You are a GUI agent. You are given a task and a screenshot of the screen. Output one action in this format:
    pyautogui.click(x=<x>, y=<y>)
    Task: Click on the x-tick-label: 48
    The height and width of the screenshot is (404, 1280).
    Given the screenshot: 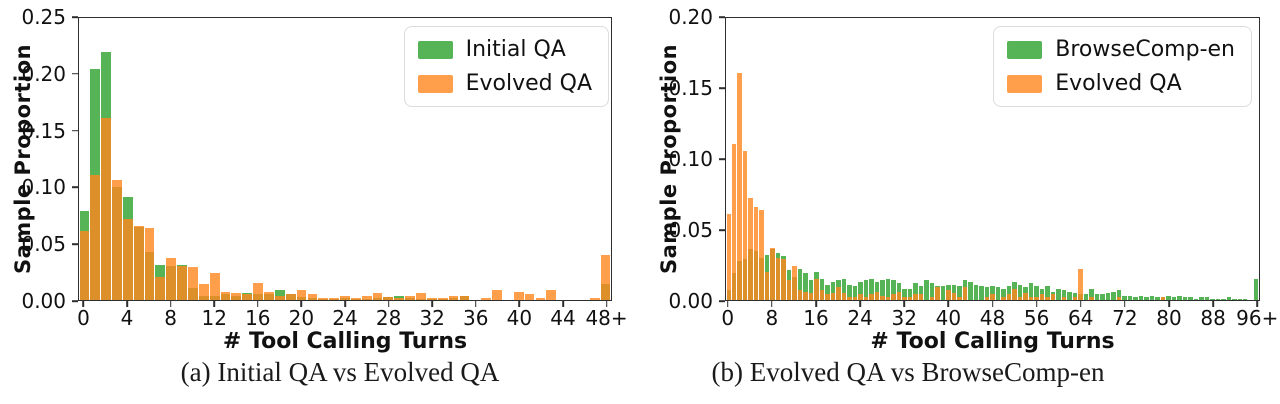 What is the action you would take?
    pyautogui.click(x=992, y=318)
    